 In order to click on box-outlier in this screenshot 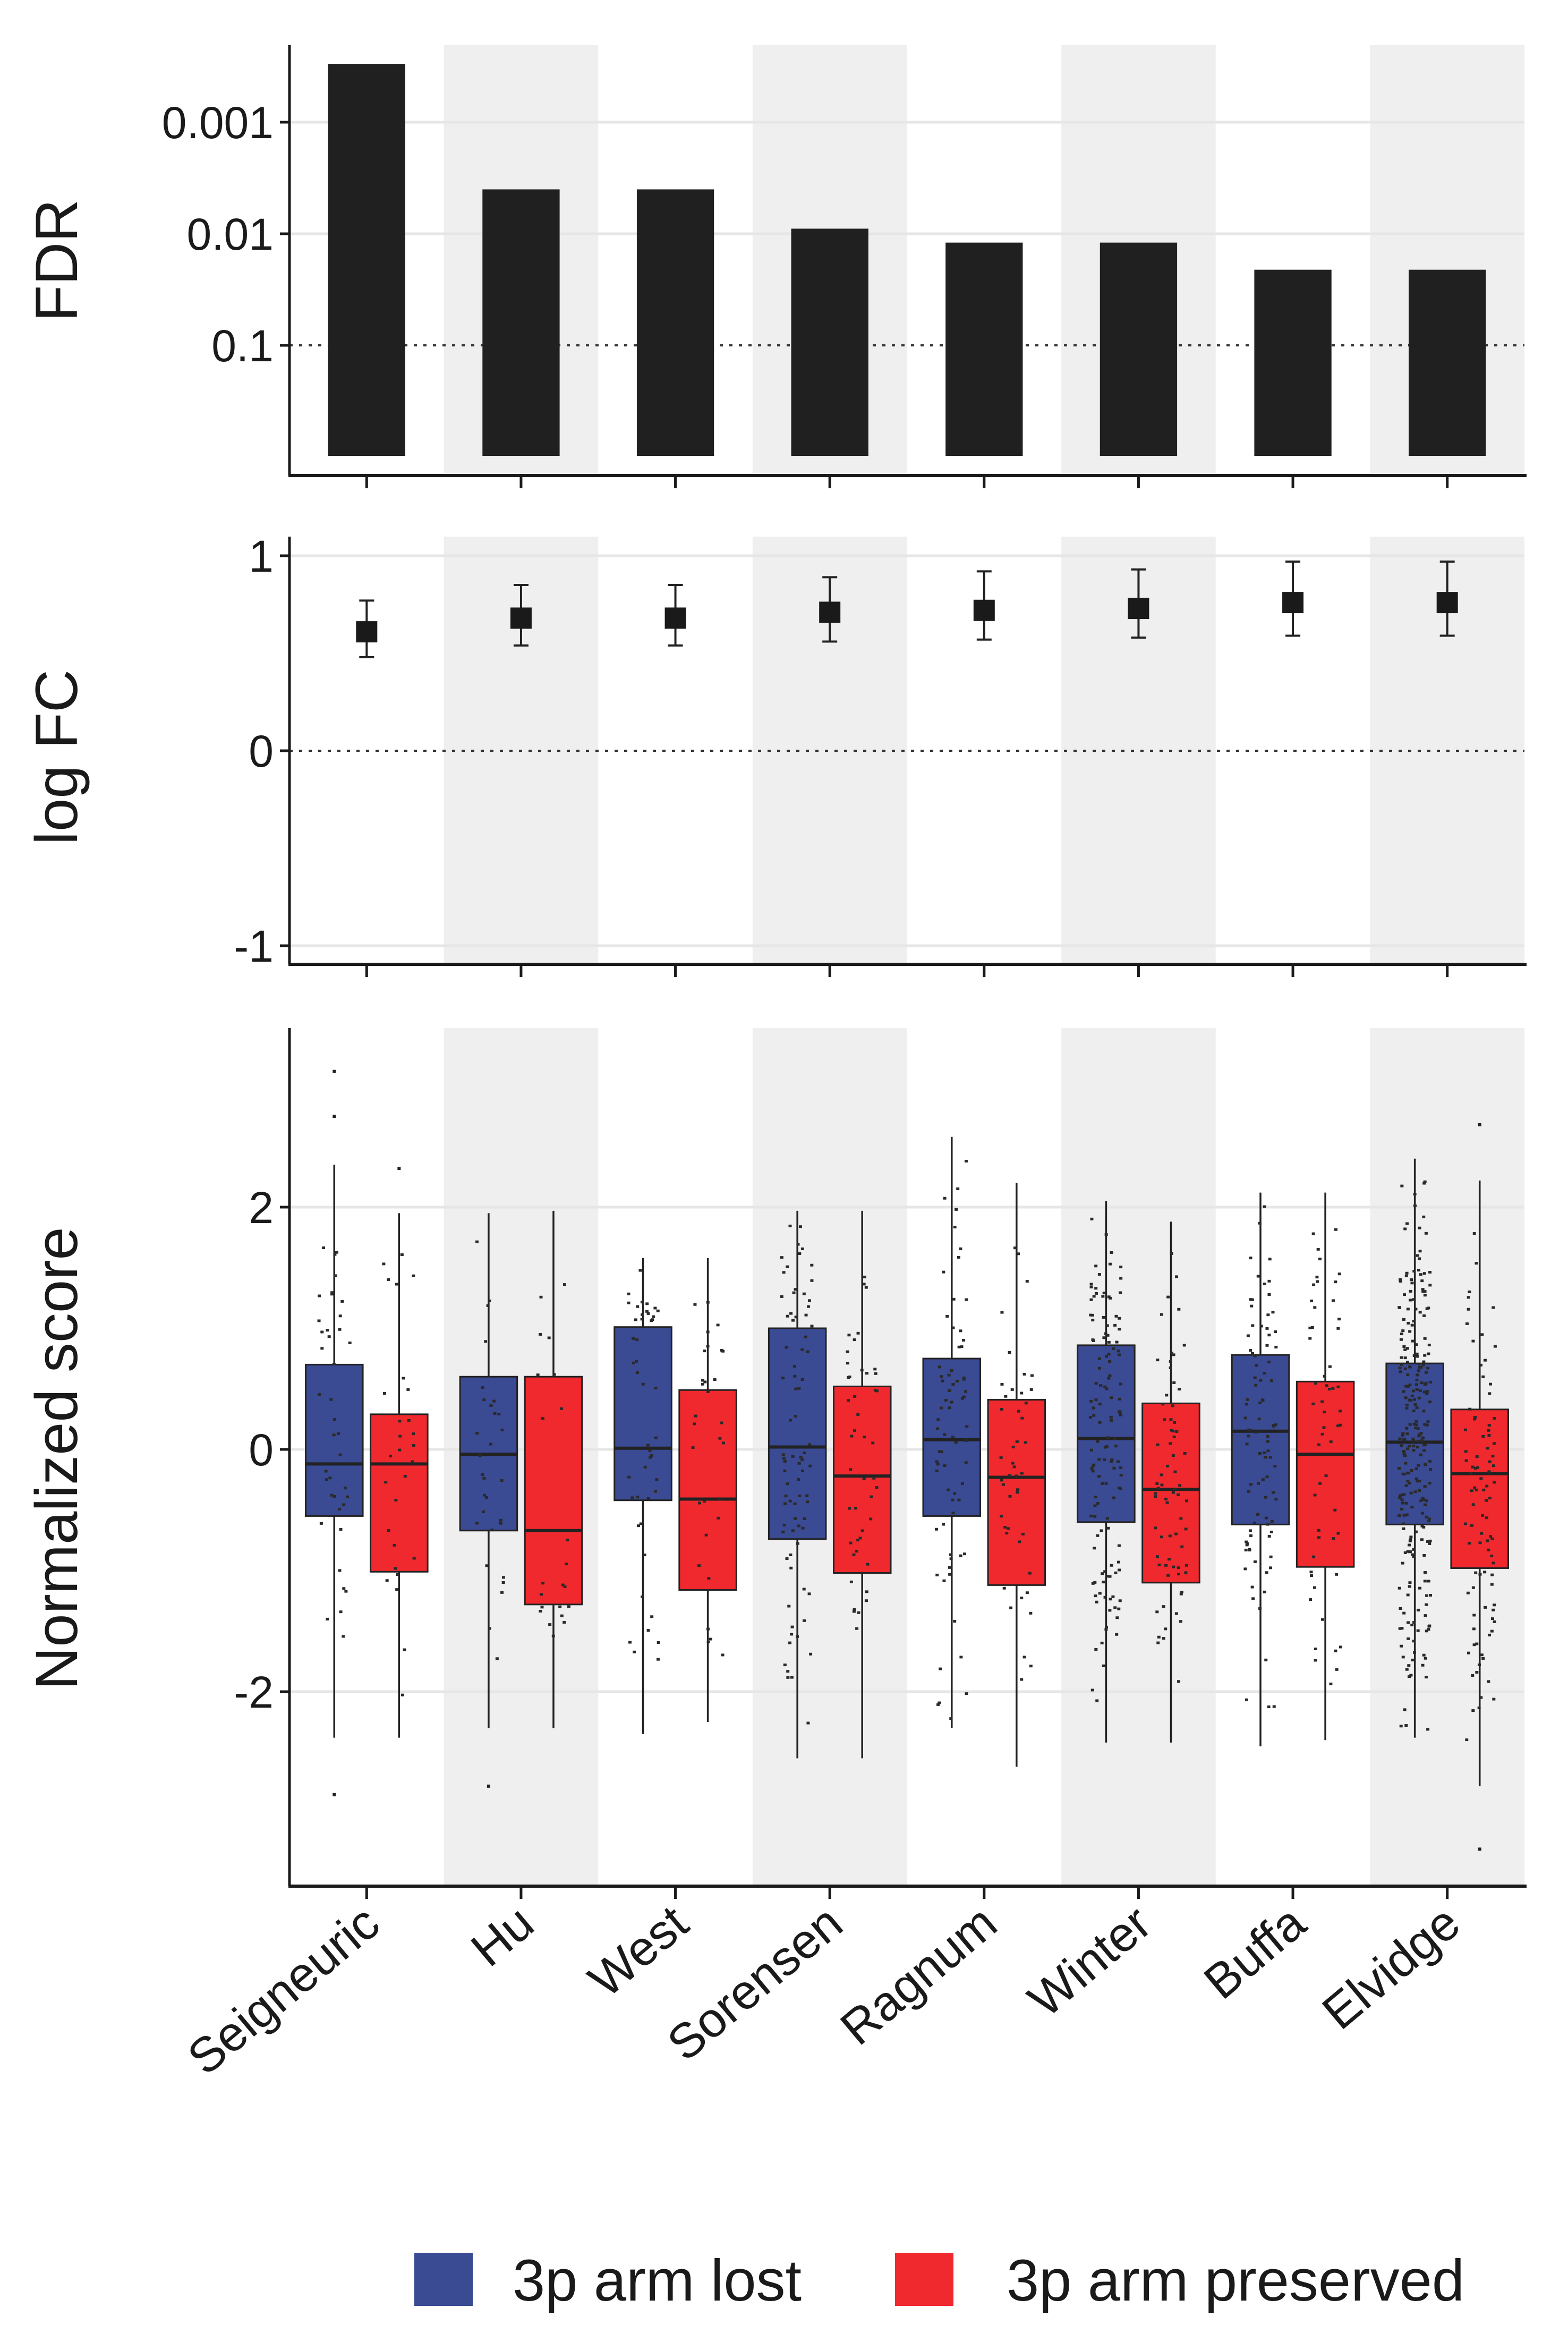, I will do `click(334, 1116)`.